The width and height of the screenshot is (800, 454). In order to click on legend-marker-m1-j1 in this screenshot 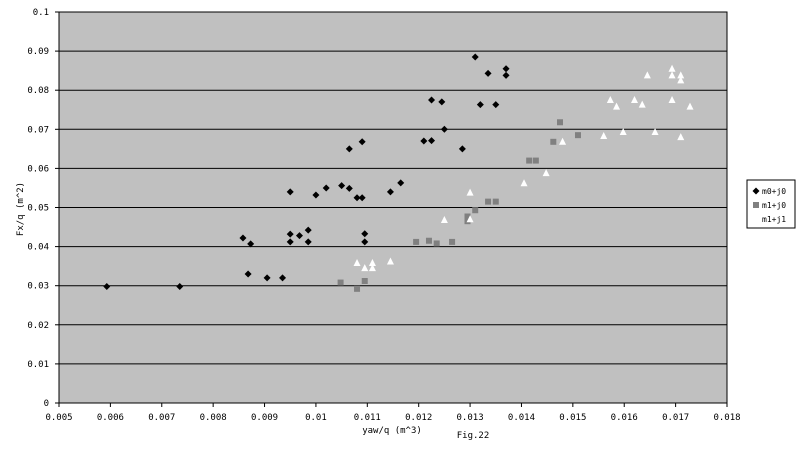, I will do `click(756, 218)`.